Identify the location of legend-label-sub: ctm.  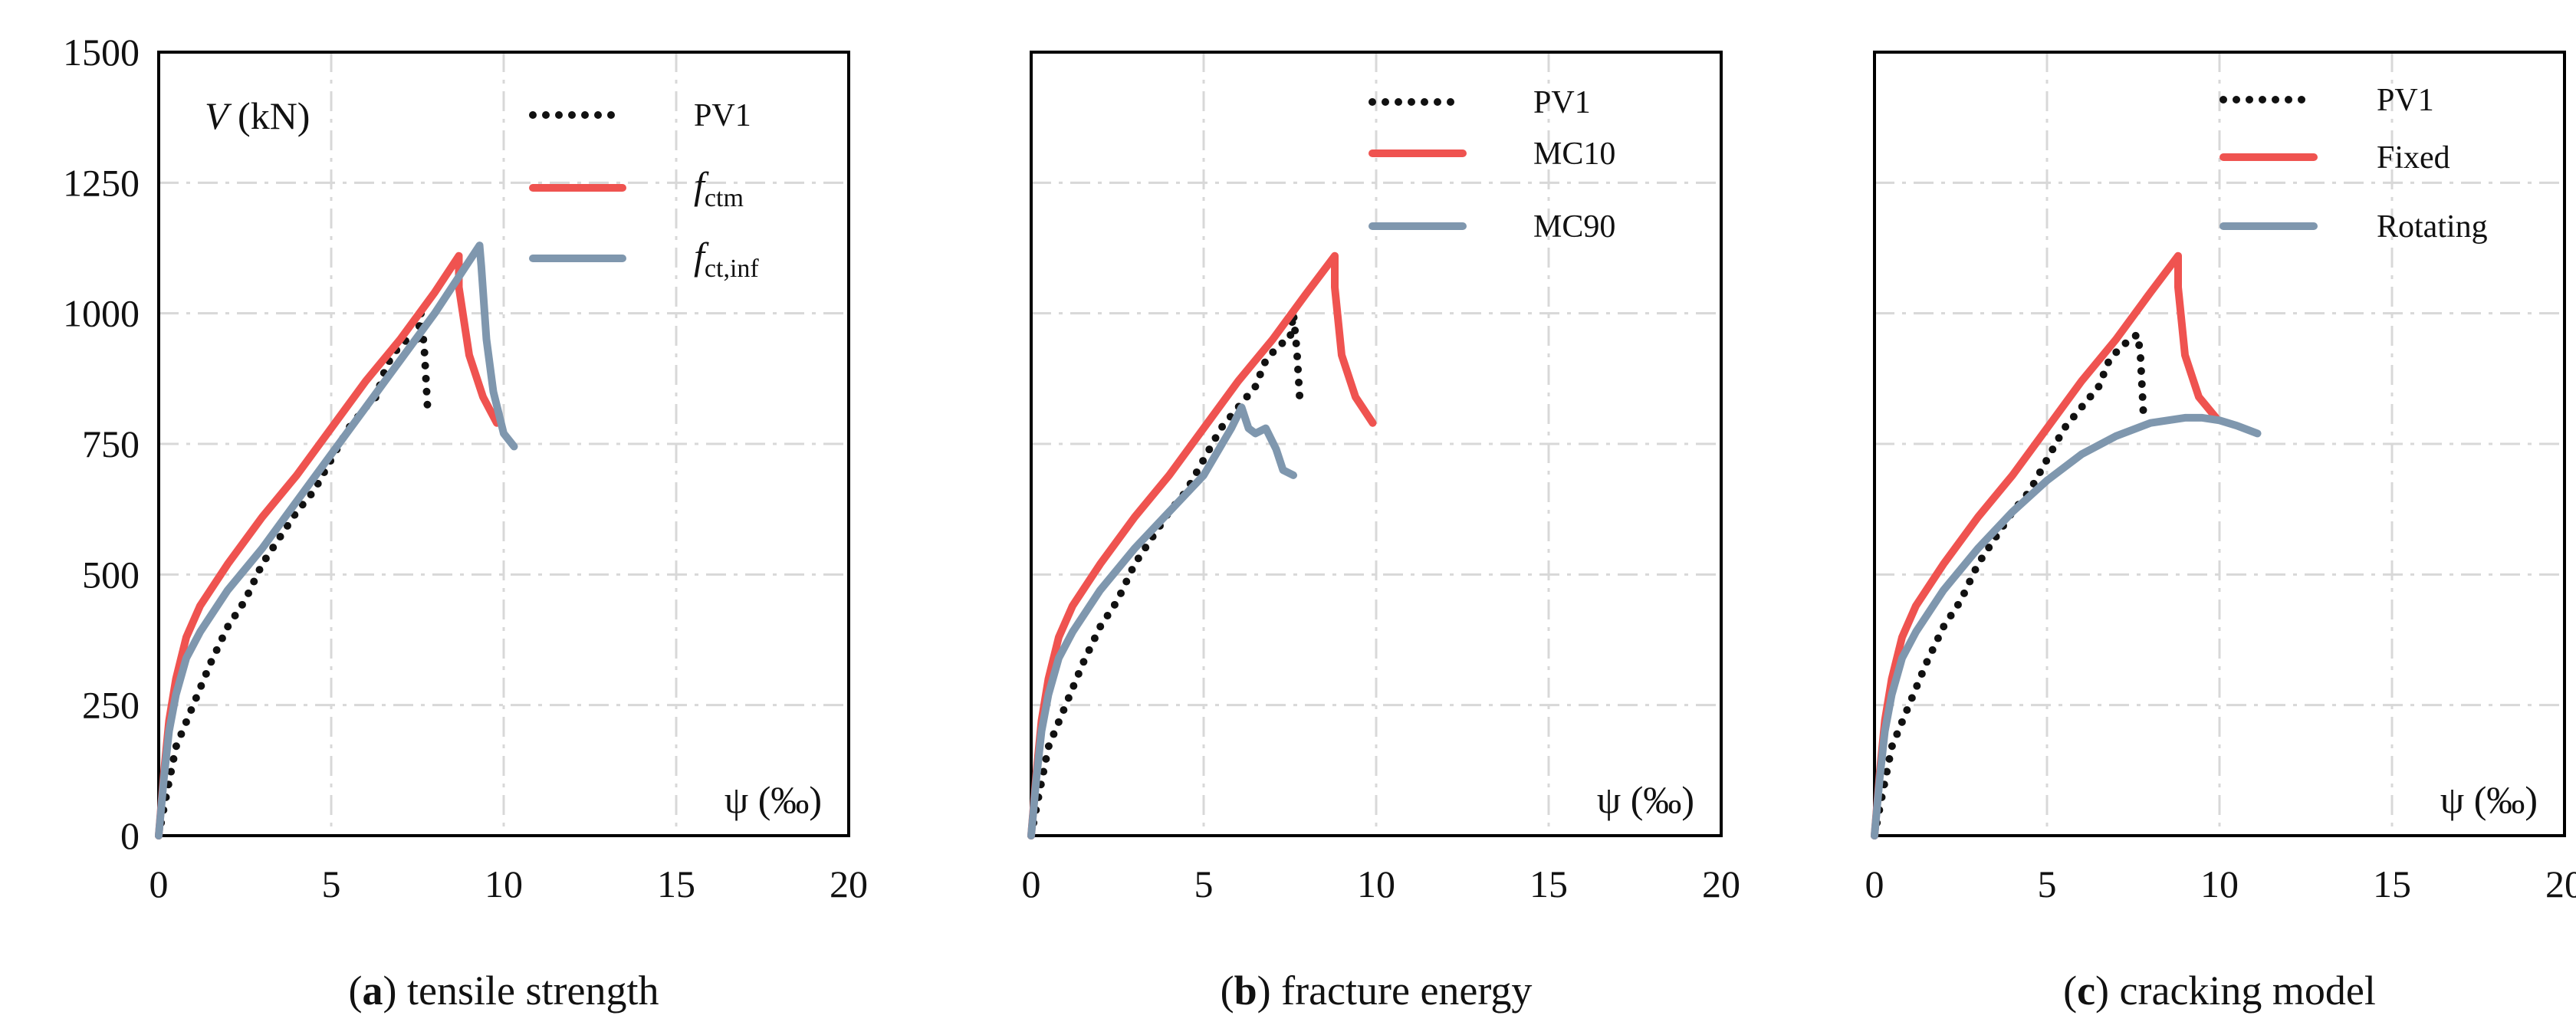
(724, 198).